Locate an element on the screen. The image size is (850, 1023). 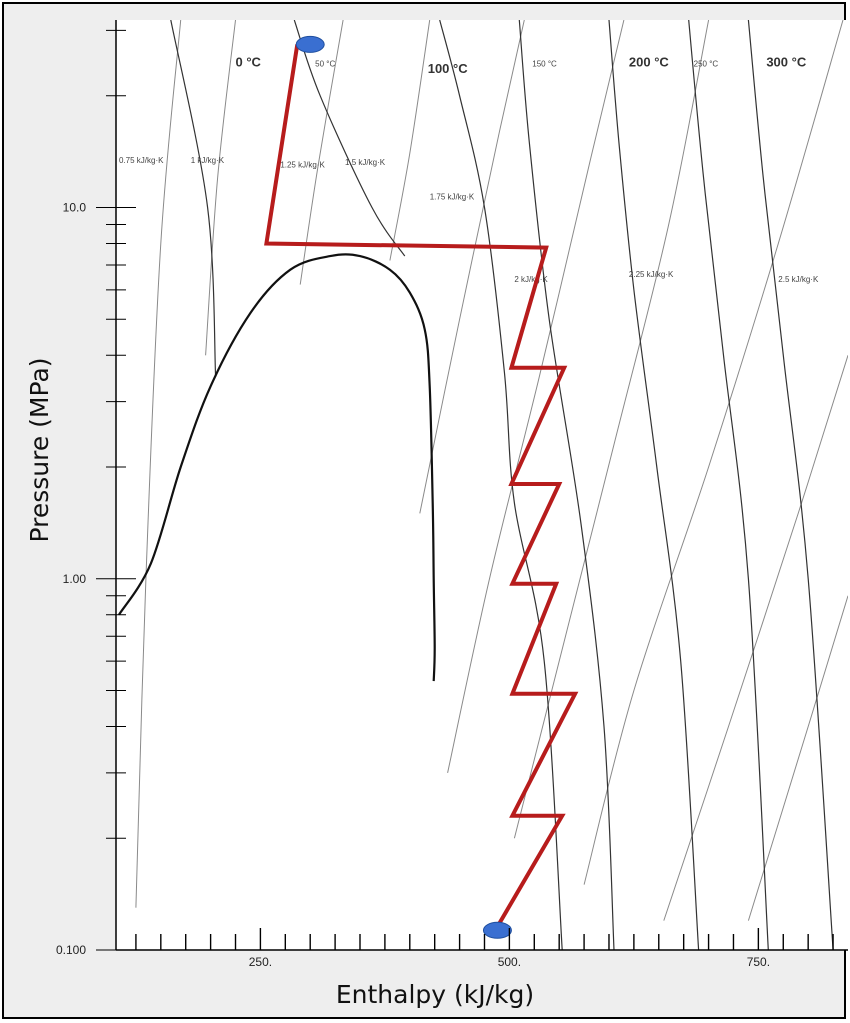
y-tick-label: 1.00 is located at coordinates (75, 579).